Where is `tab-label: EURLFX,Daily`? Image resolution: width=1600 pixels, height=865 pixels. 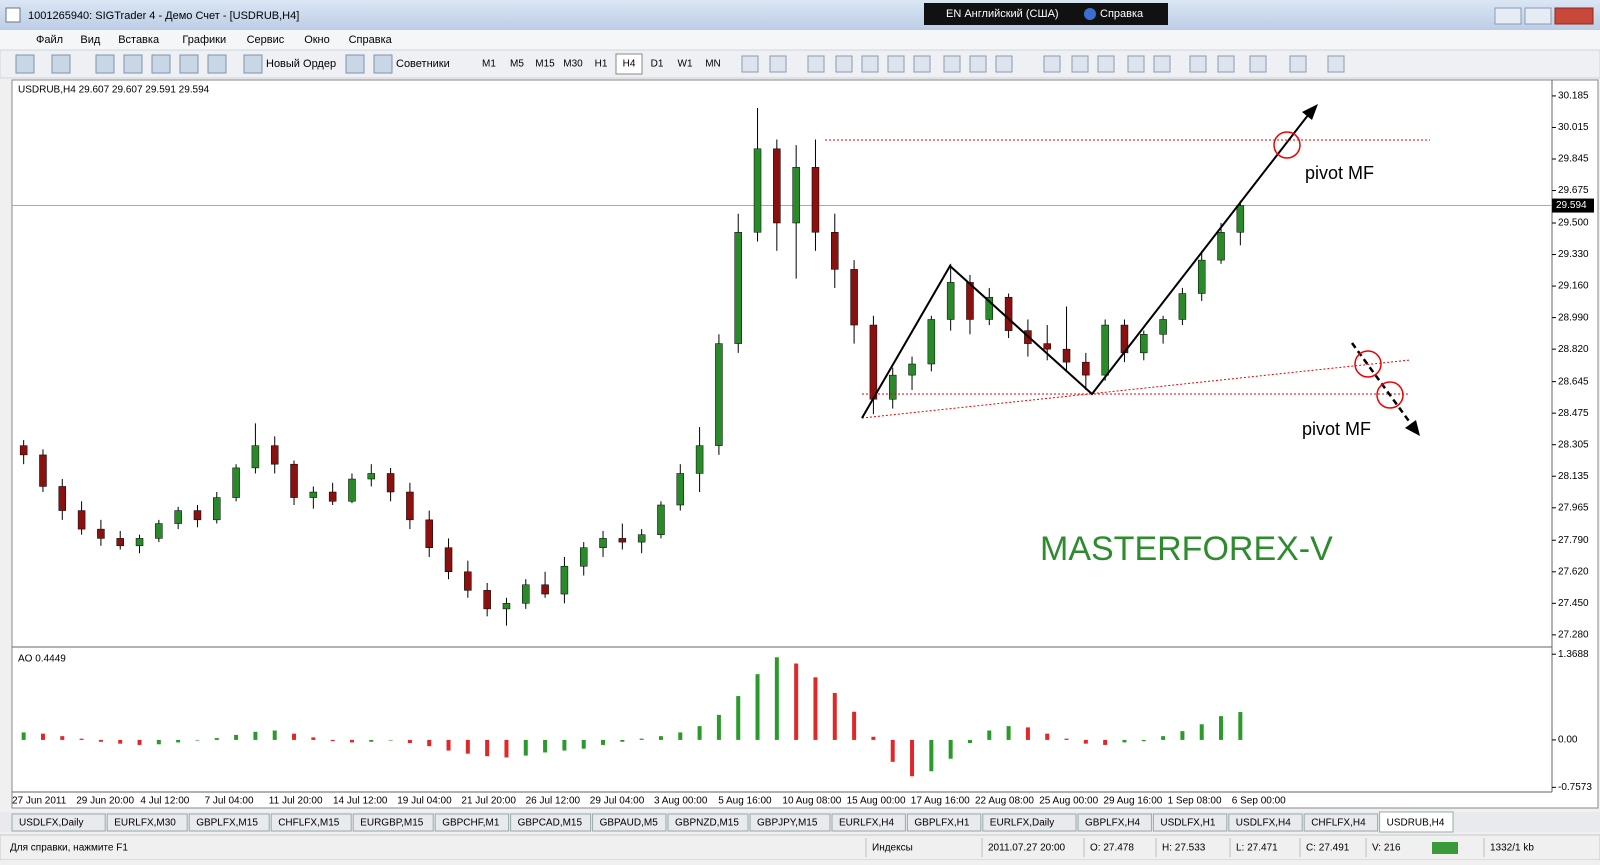 tab-label: EURLFX,Daily is located at coordinates (1022, 823).